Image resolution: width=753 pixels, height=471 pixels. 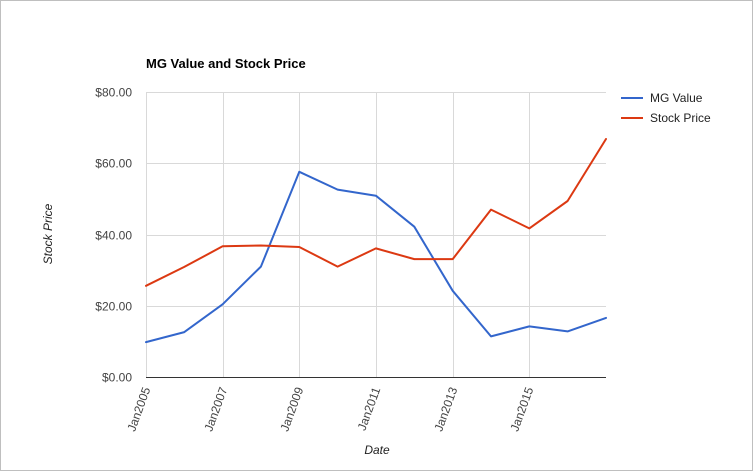 What do you see at coordinates (117, 378) in the screenshot?
I see `y-tick-label: $0.00` at bounding box center [117, 378].